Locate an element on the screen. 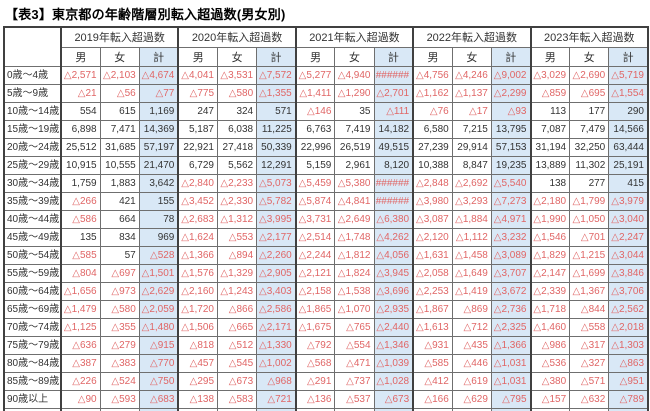  value-cell: △2,177 is located at coordinates (276, 237).